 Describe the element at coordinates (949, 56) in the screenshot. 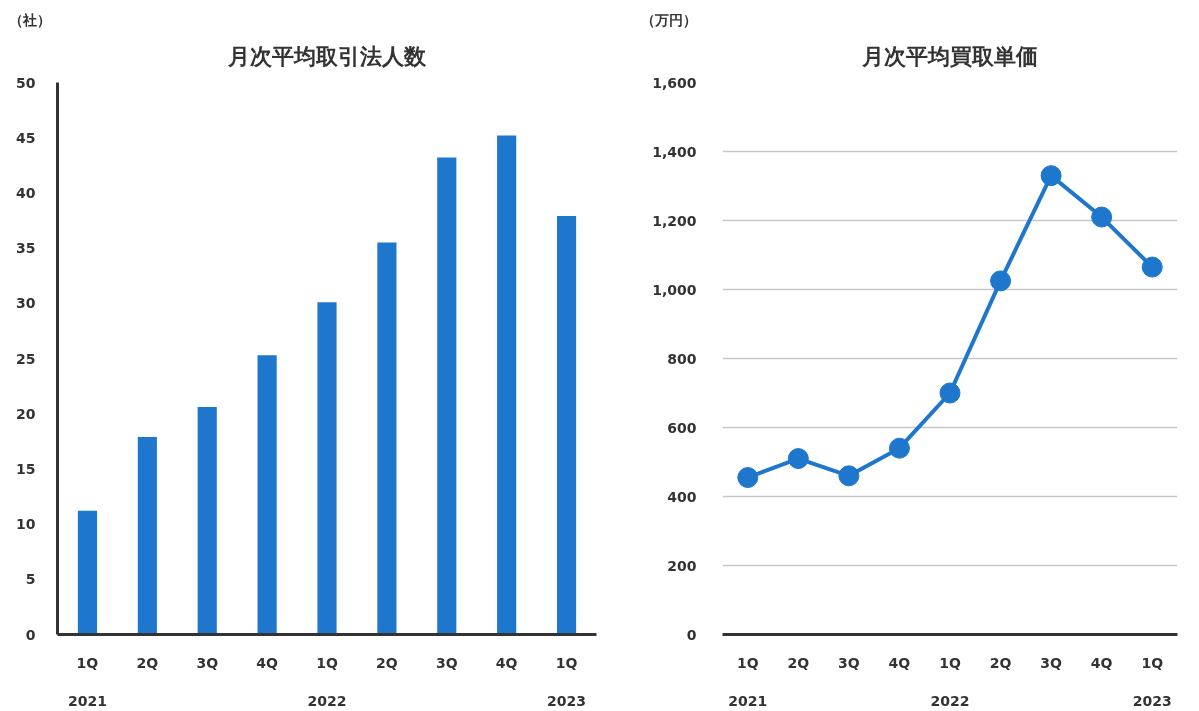

I see `chart-title: 月次平均買取単価` at that location.